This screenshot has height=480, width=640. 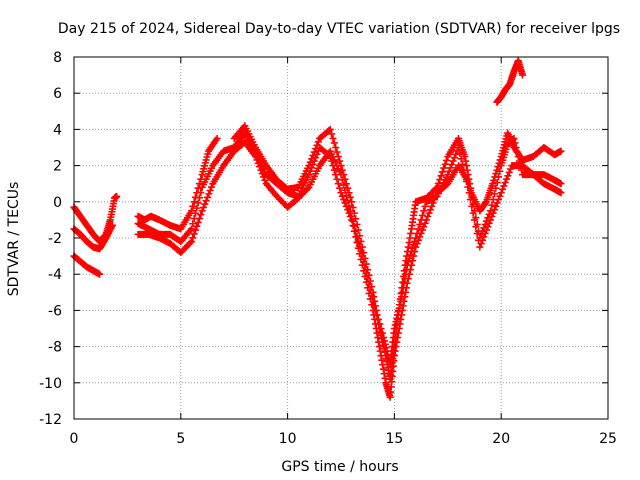 What do you see at coordinates (50, 384) in the screenshot?
I see `y-tick-label: -10` at bounding box center [50, 384].